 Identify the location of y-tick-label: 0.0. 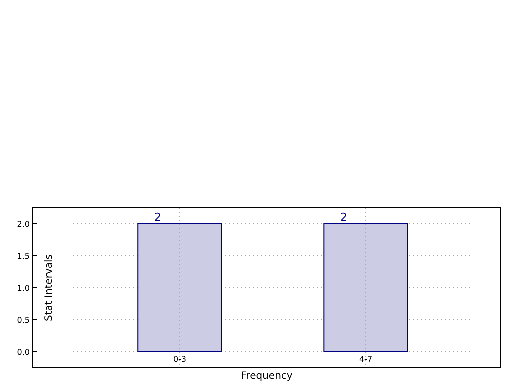
(23, 352).